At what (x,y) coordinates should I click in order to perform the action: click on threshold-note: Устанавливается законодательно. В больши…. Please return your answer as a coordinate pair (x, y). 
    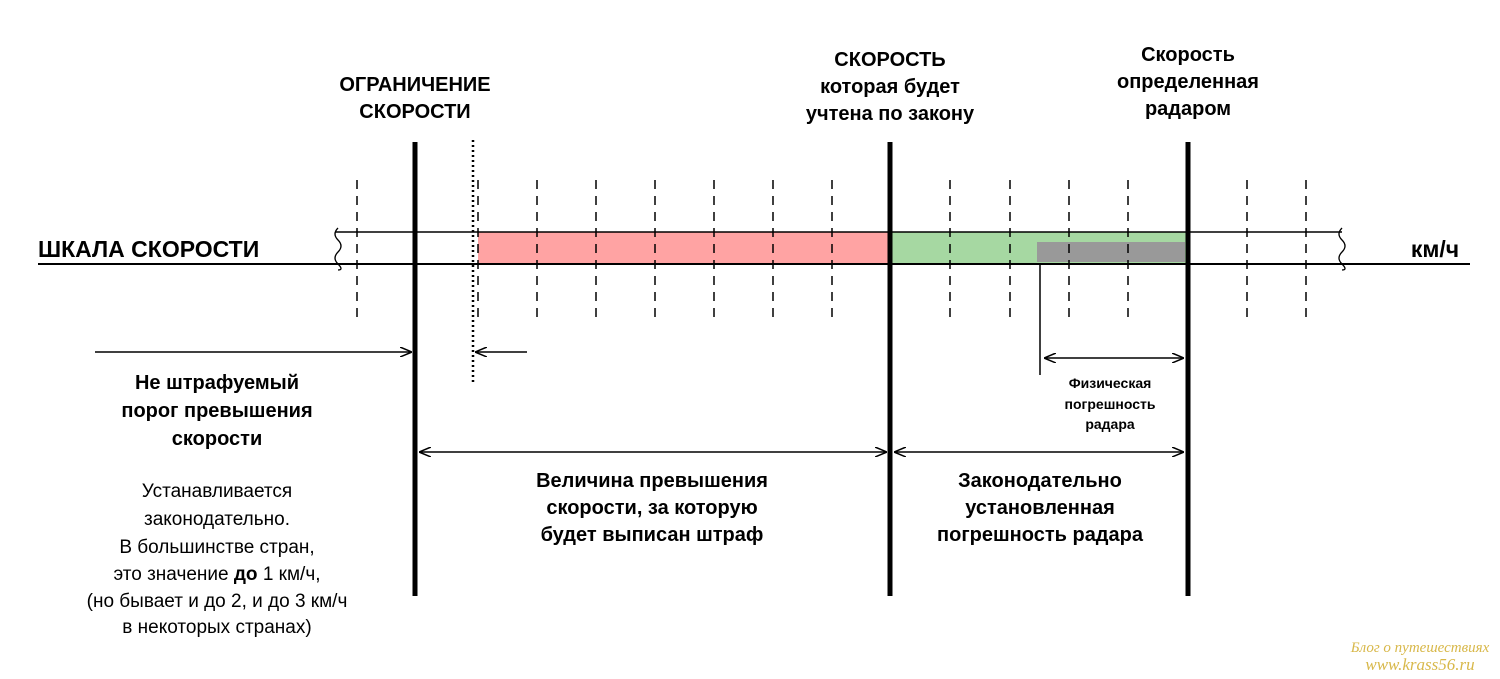
    Looking at the image, I should click on (217, 559).